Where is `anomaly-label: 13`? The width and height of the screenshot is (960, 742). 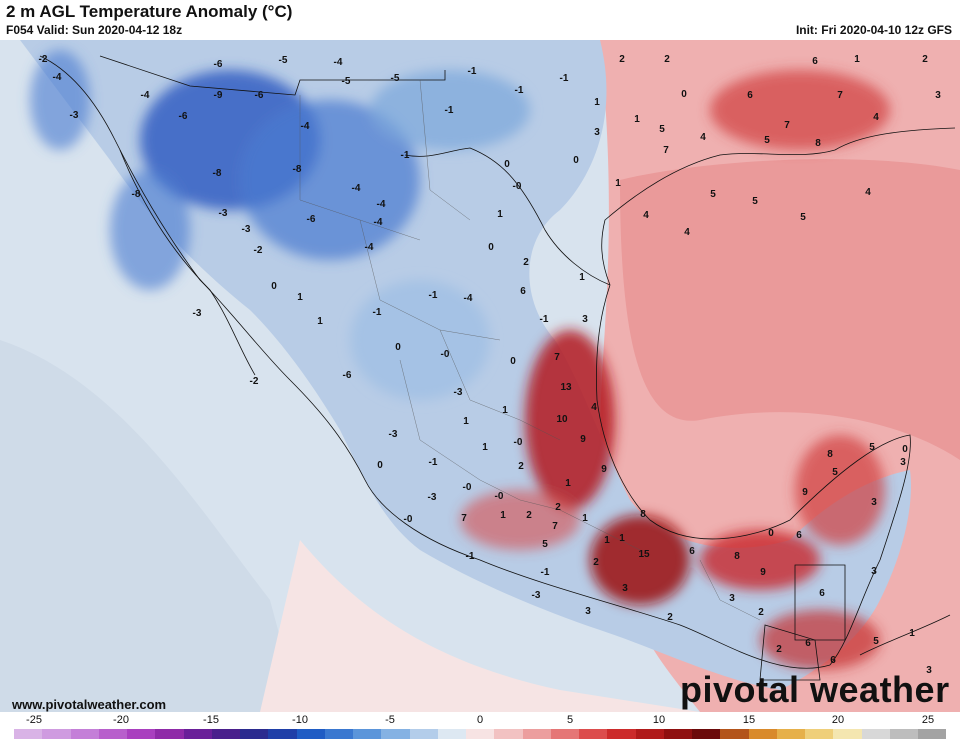 anomaly-label: 13 is located at coordinates (566, 387).